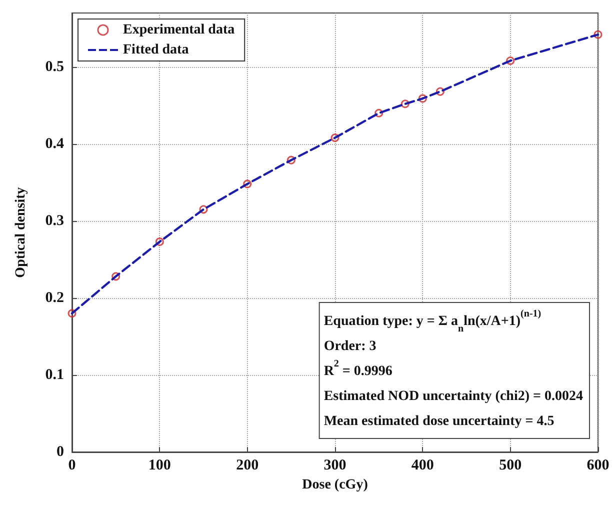 The width and height of the screenshot is (614, 505). What do you see at coordinates (21, 232) in the screenshot?
I see `y-axis-title: Optical density` at bounding box center [21, 232].